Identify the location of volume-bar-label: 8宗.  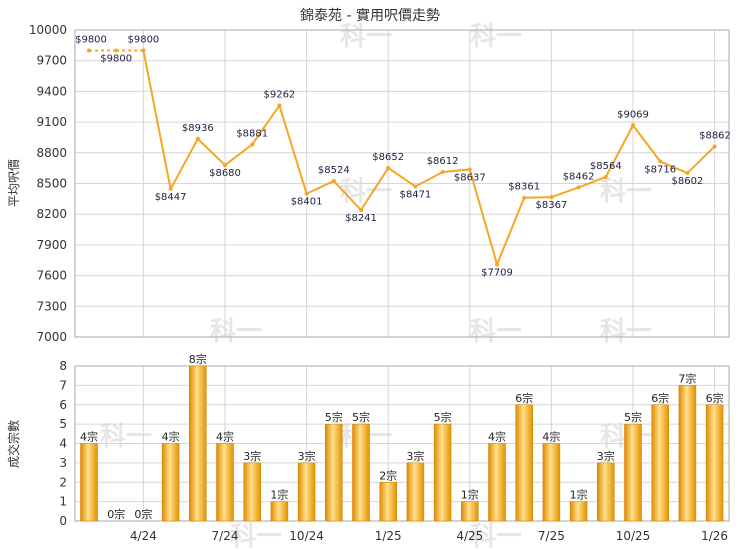
(198, 359).